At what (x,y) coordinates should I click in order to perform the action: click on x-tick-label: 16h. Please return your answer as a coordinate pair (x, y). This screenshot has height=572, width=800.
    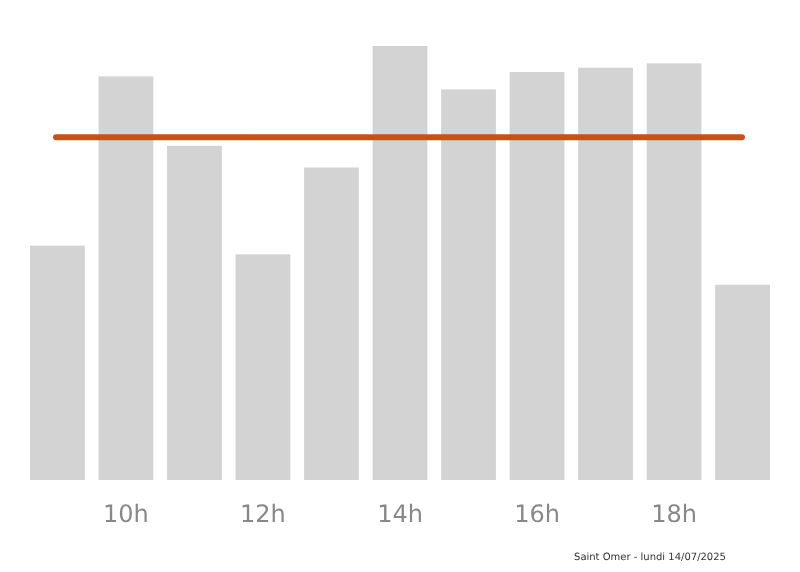
    Looking at the image, I should click on (537, 514).